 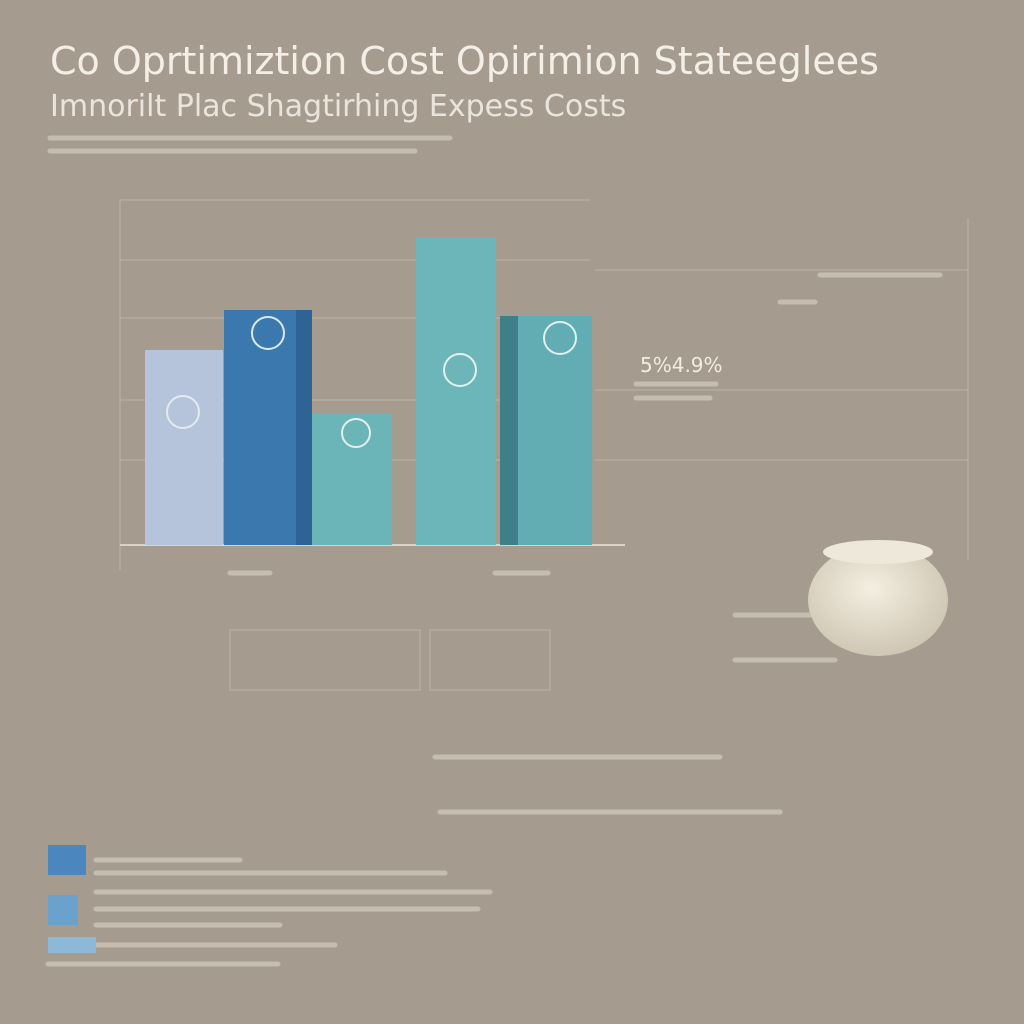 I want to click on subtitle: Imnorilt Plac Shagtirhing Expess Costs, so click(x=338, y=106).